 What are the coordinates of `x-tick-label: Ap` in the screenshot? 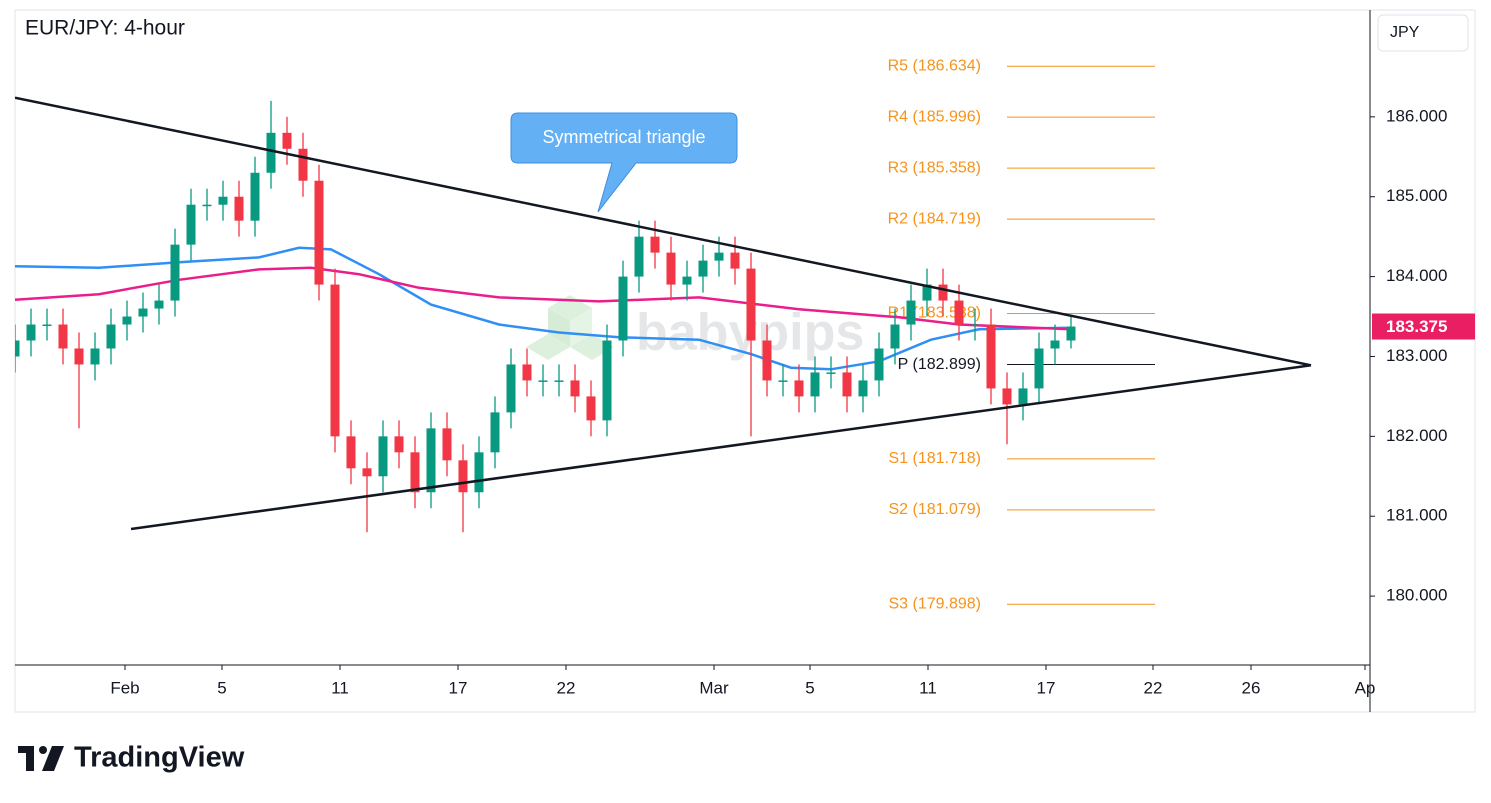 It's located at (1365, 687).